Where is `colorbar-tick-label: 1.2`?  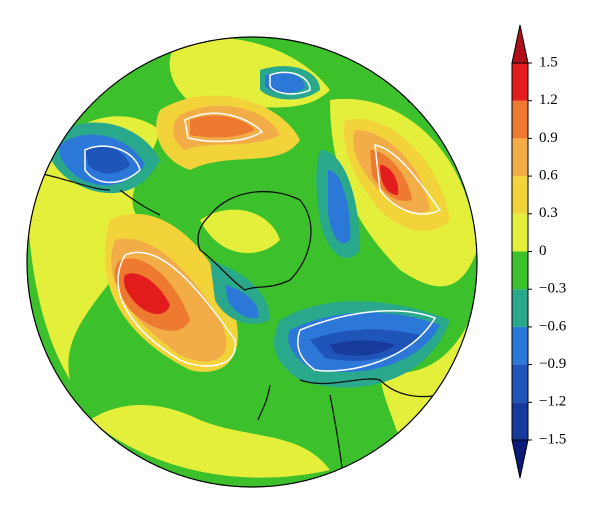
colorbar-tick-label: 1.2 is located at coordinates (548, 100).